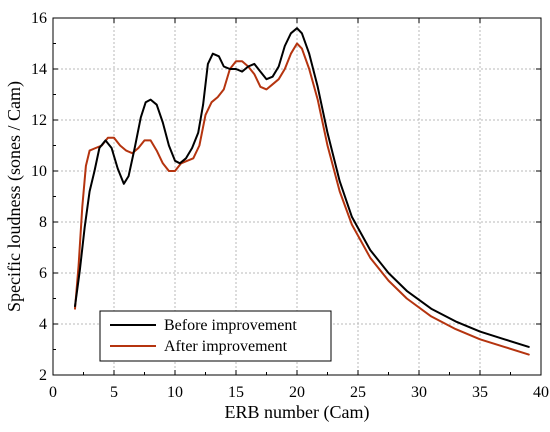  I want to click on y-tick-label: 8, so click(43, 222).